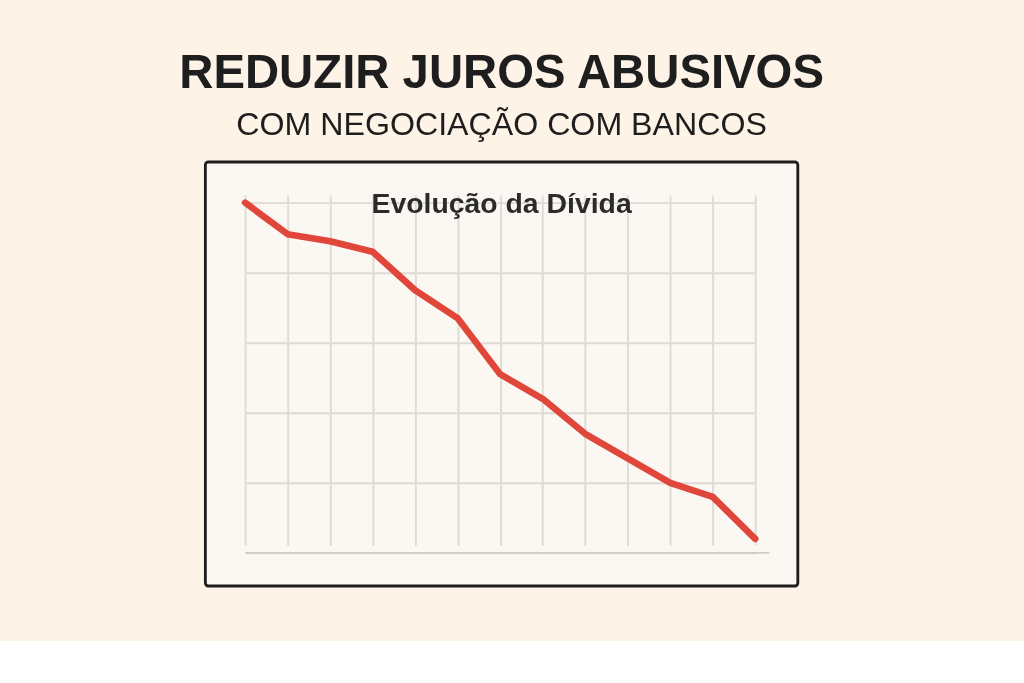  Describe the element at coordinates (501, 123) in the screenshot. I see `chart-subtitle: COM NEGOCIAÇÃO COM BANCOS` at that location.